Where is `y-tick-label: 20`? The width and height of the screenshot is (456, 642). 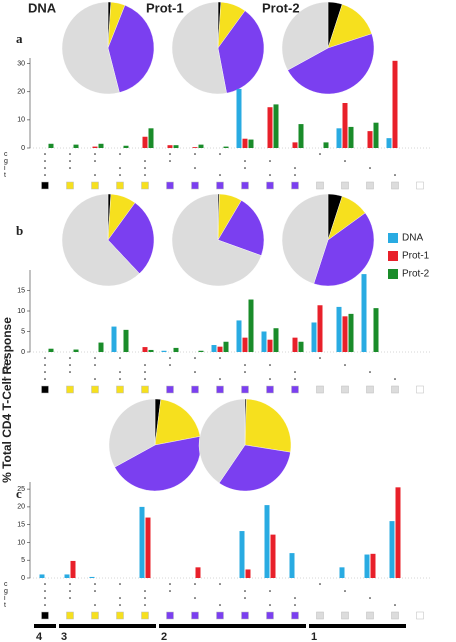
y-tick-label: 20 is located at coordinates (21, 507).